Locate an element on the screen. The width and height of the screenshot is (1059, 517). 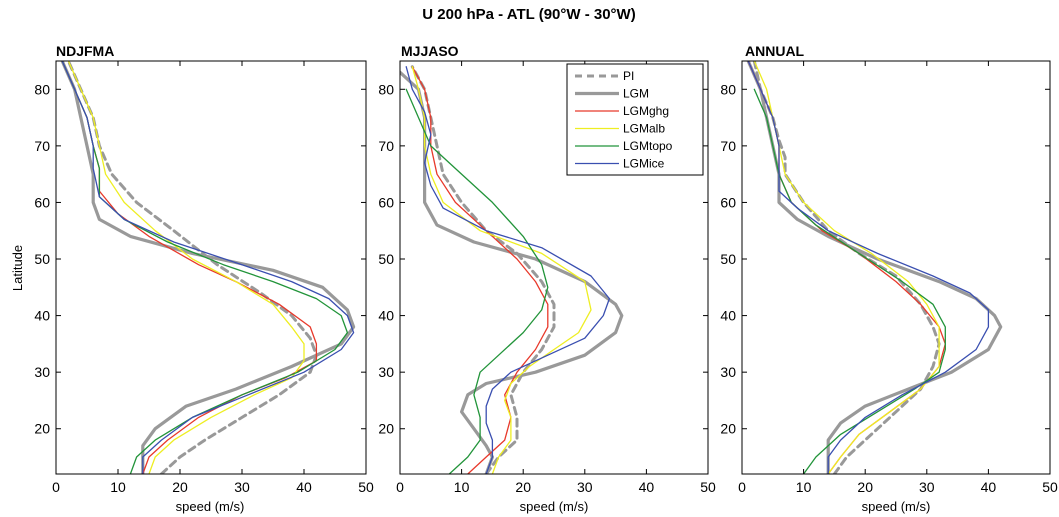
panel-title: NDJFMA is located at coordinates (85, 51).